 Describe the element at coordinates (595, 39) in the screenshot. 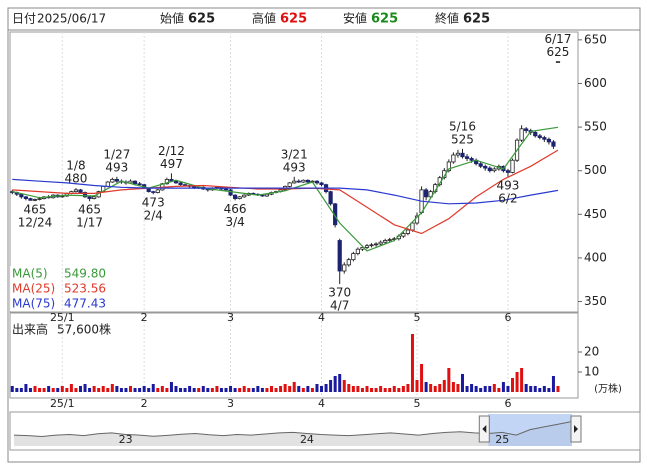

I see `y-tick-label: 650` at that location.